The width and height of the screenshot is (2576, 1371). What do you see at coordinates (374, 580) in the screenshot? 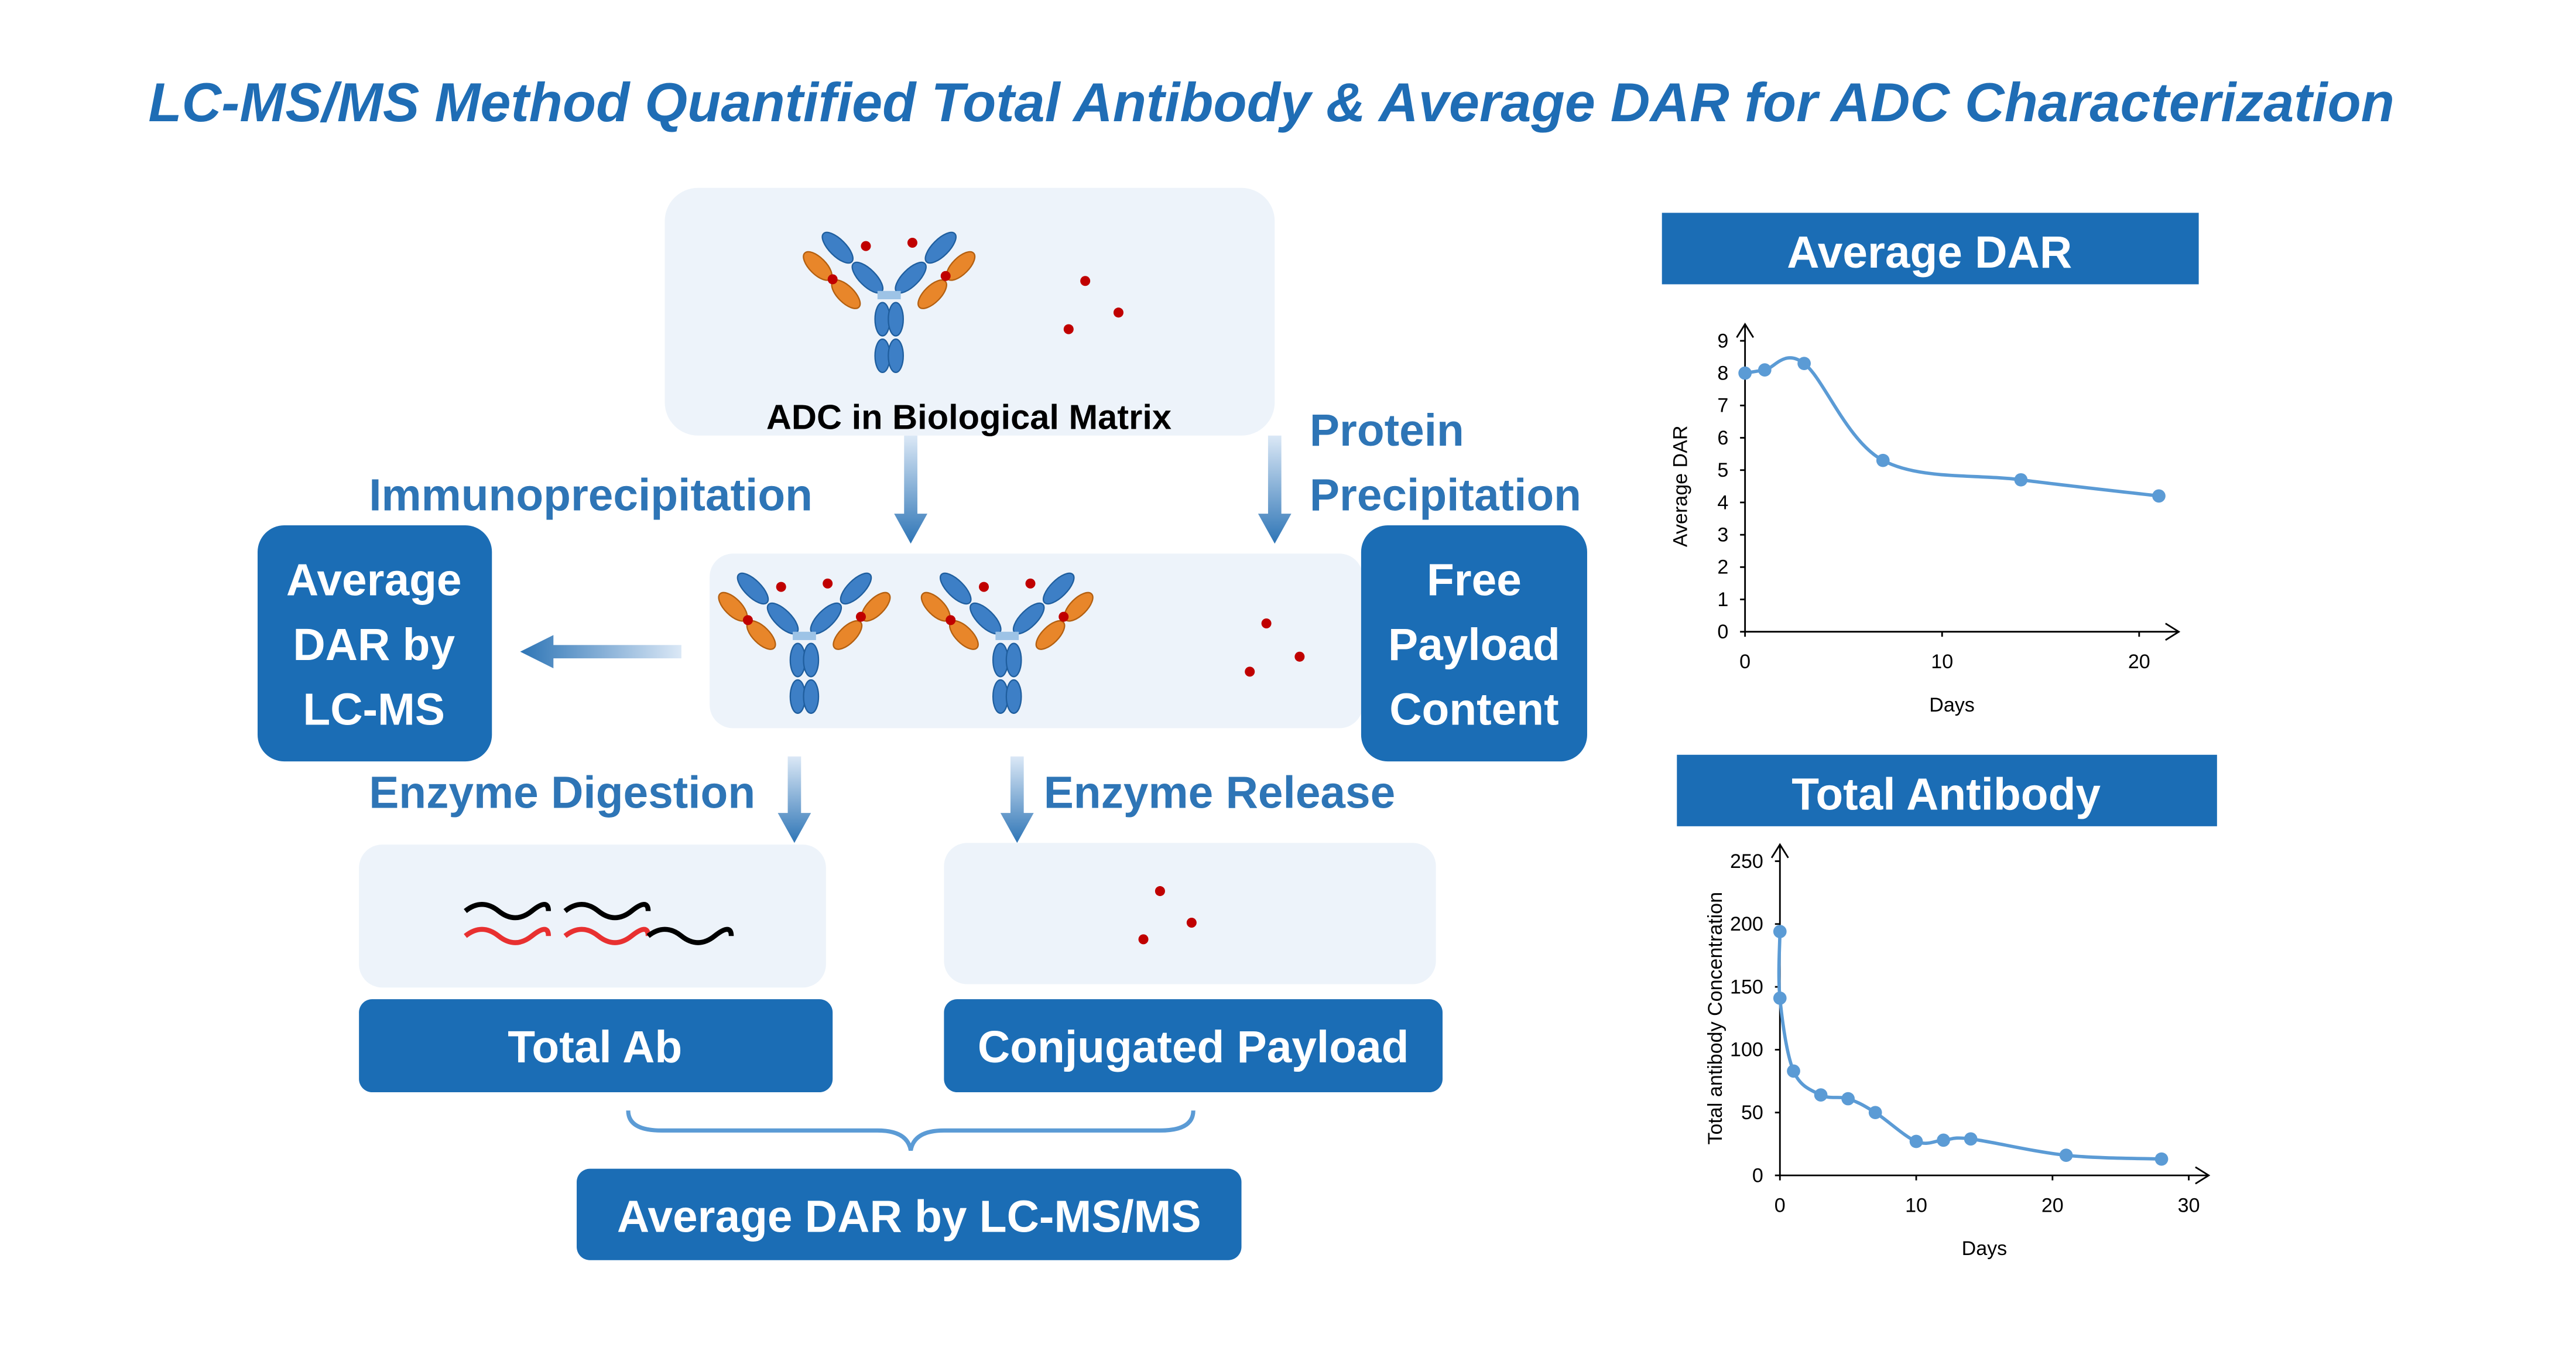
I see `box-label: Average` at bounding box center [374, 580].